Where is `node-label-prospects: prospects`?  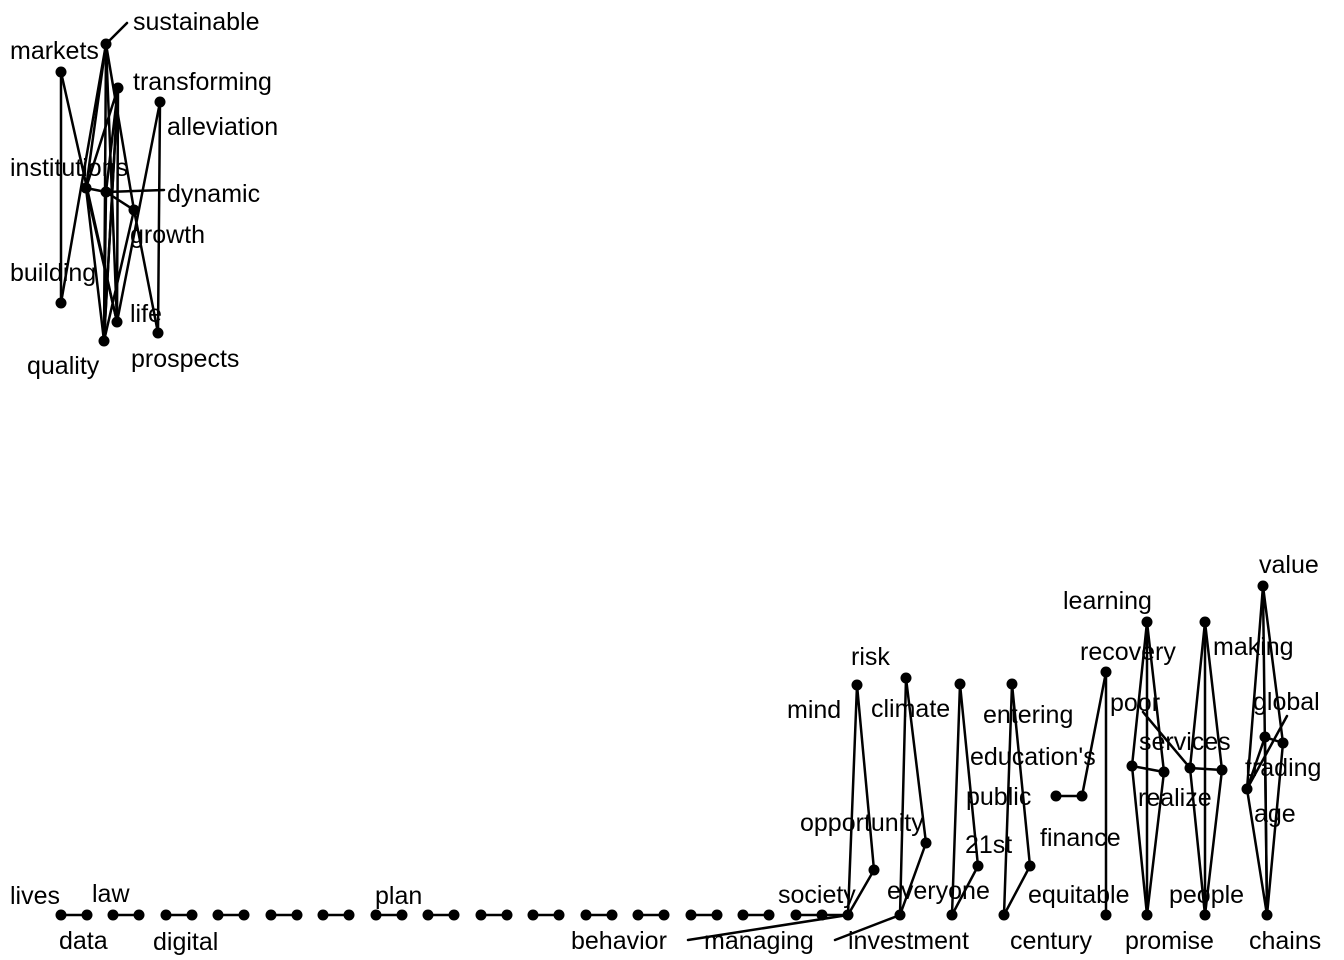
node-label-prospects: prospects is located at coordinates (185, 359).